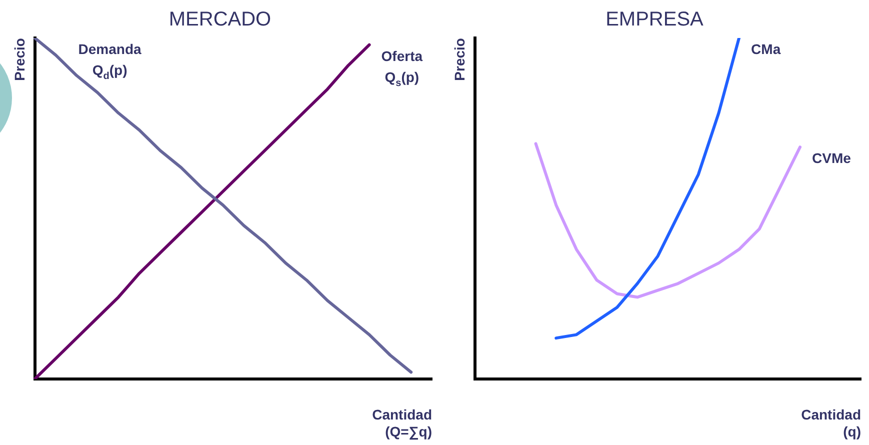  Describe the element at coordinates (766, 49) in the screenshot. I see `series-label: CMa` at that location.